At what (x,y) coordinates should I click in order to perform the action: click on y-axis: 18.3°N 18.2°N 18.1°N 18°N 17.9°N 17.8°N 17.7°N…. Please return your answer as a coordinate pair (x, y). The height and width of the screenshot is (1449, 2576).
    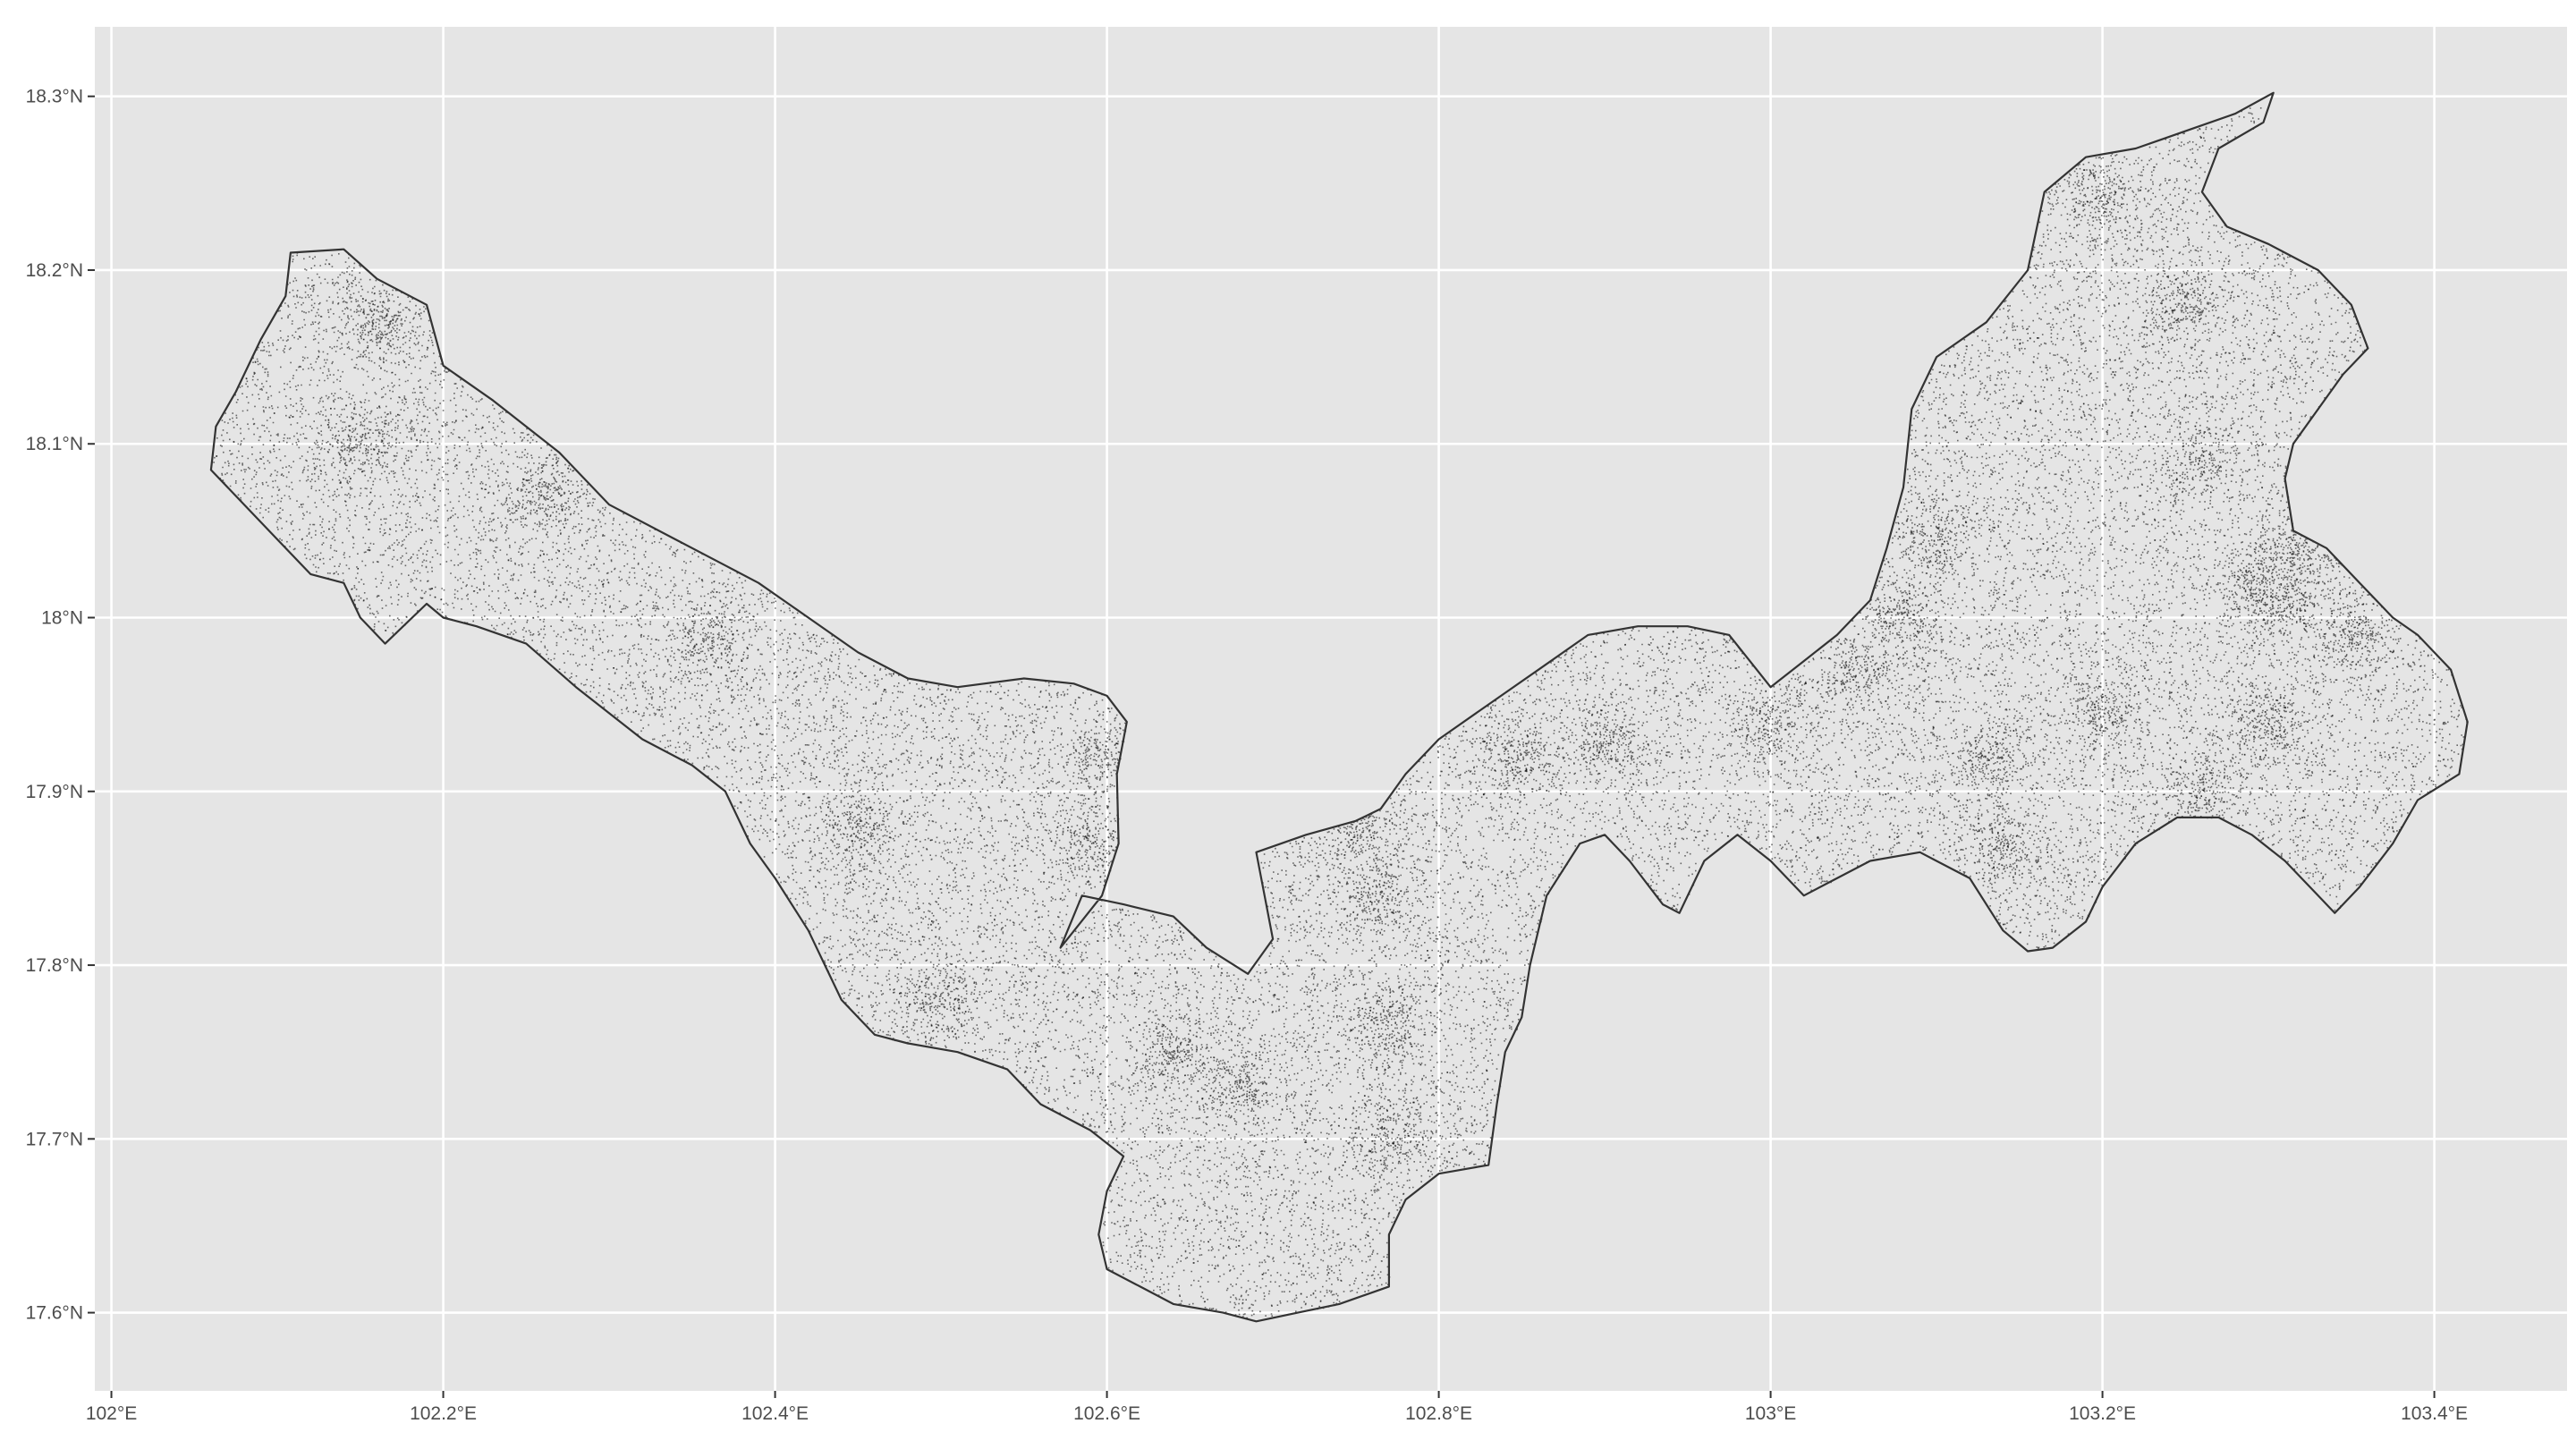
    Looking at the image, I should click on (60, 705).